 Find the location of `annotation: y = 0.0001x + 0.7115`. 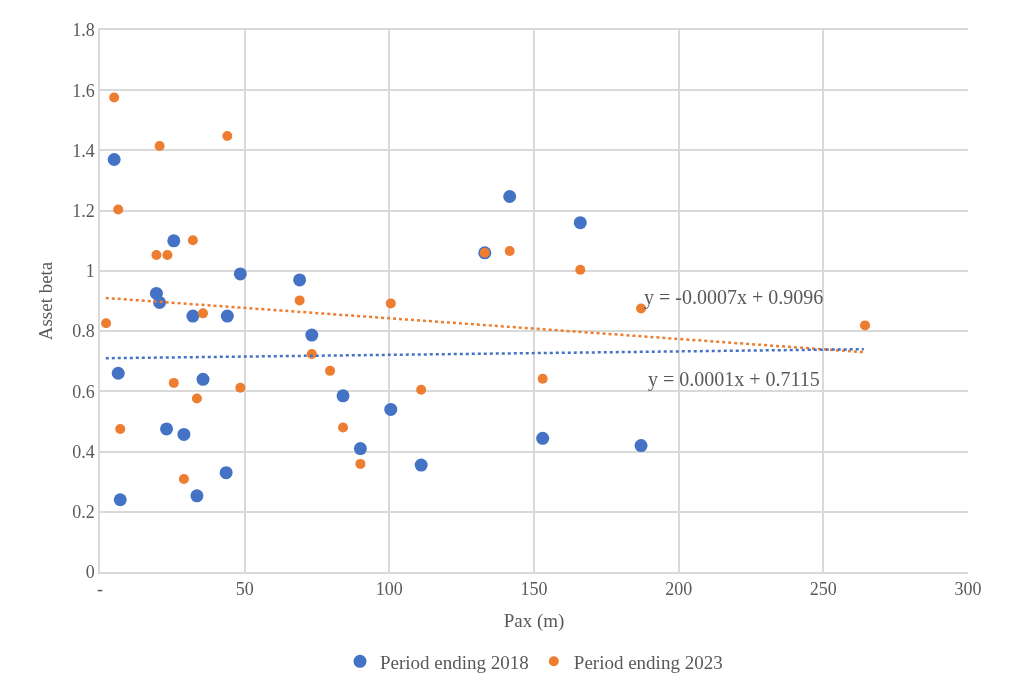

annotation: y = 0.0001x + 0.7115 is located at coordinates (734, 379).